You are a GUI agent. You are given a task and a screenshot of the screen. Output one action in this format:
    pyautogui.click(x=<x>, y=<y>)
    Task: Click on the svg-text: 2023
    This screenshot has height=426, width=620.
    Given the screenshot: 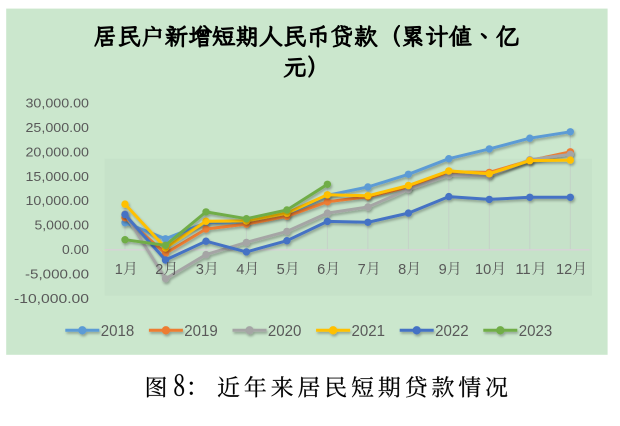 What is the action you would take?
    pyautogui.click(x=536, y=331)
    